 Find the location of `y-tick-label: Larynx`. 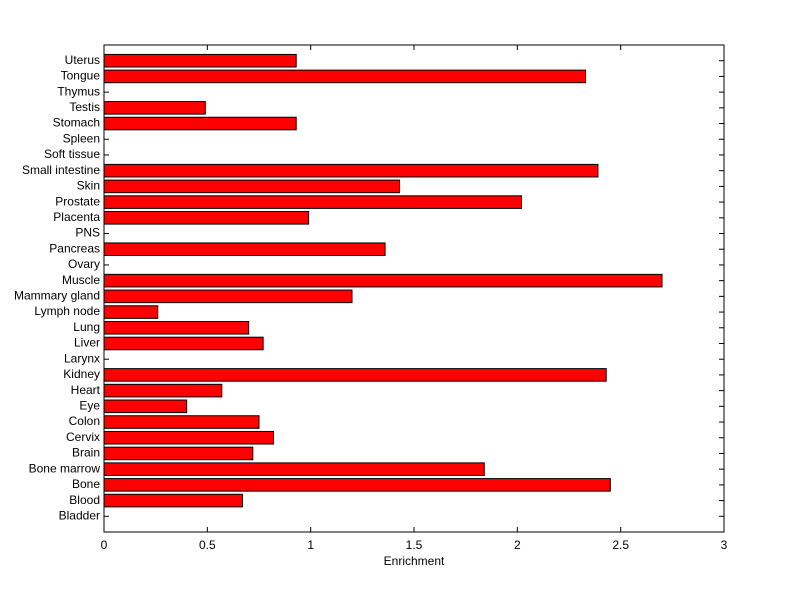

y-tick-label: Larynx is located at coordinates (82, 358).